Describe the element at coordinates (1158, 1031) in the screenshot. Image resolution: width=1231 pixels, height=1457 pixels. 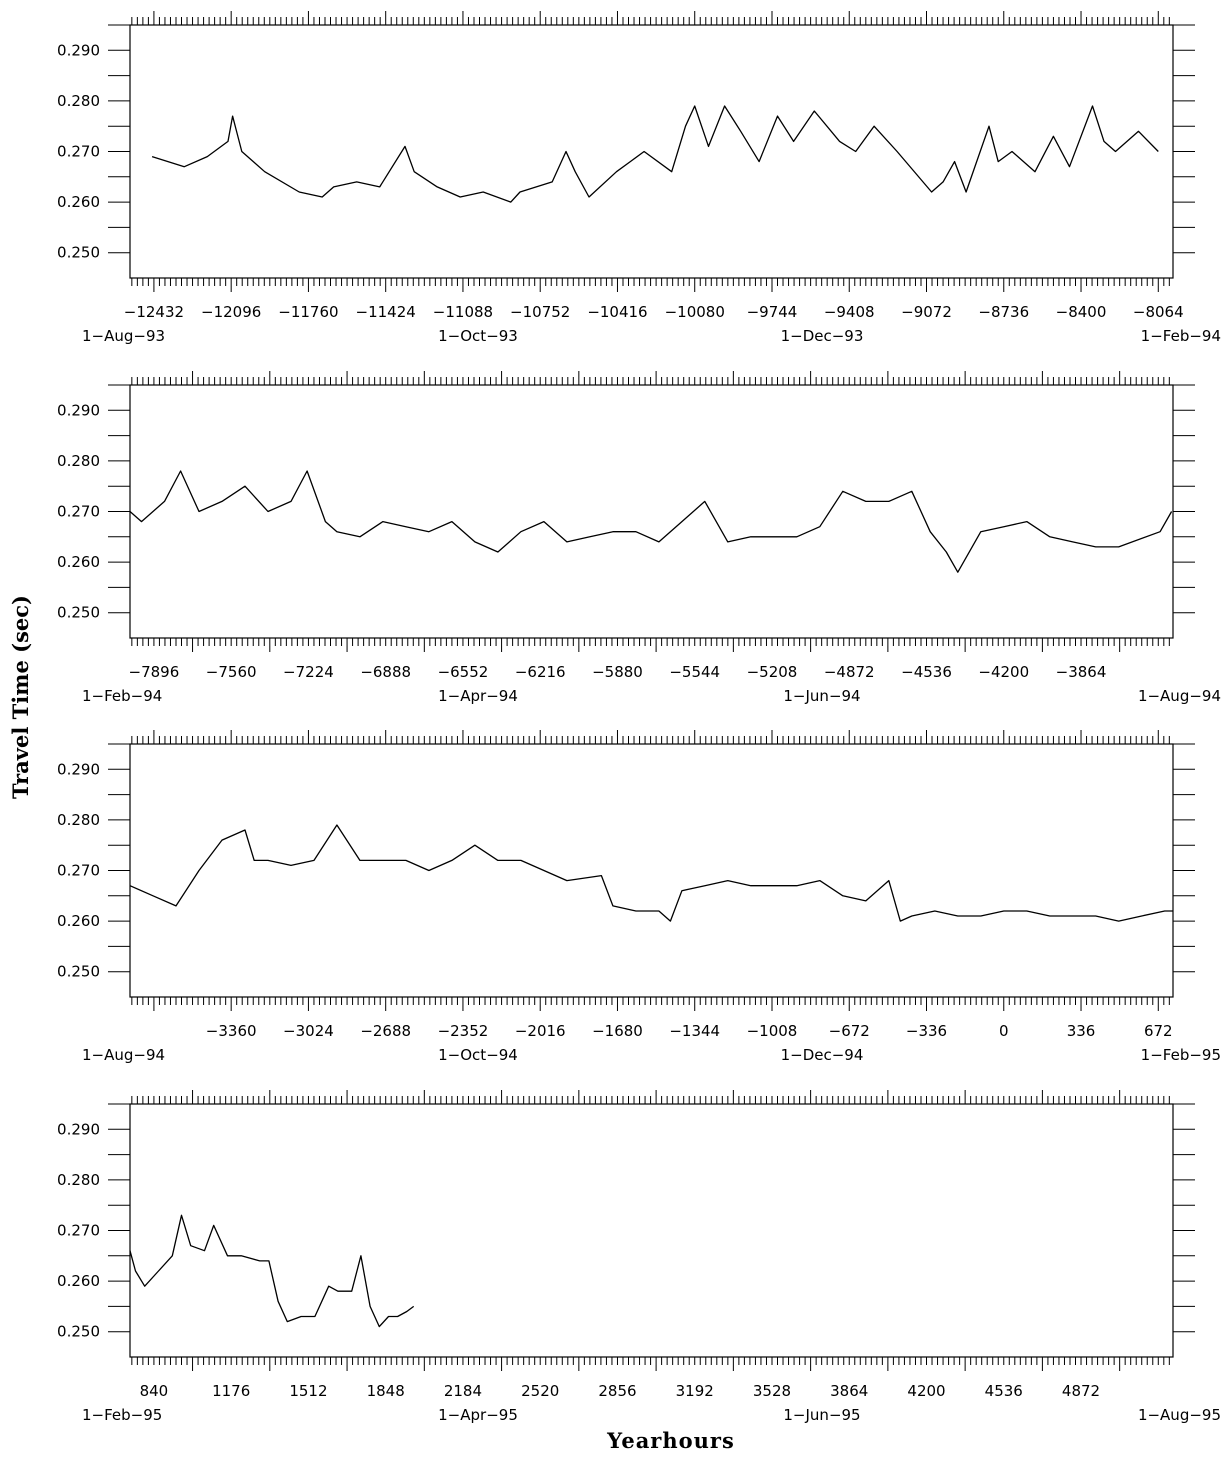
I see `x-tick-label: 672` at that location.